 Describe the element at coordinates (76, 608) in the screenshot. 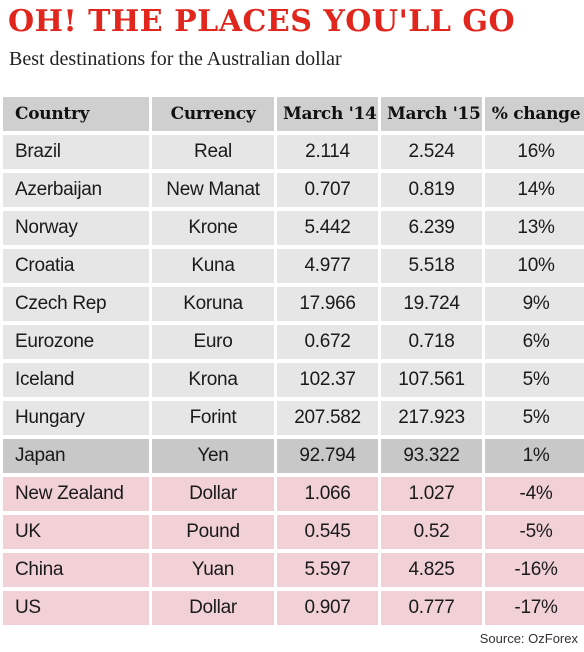

I see `cell-country: US` at that location.